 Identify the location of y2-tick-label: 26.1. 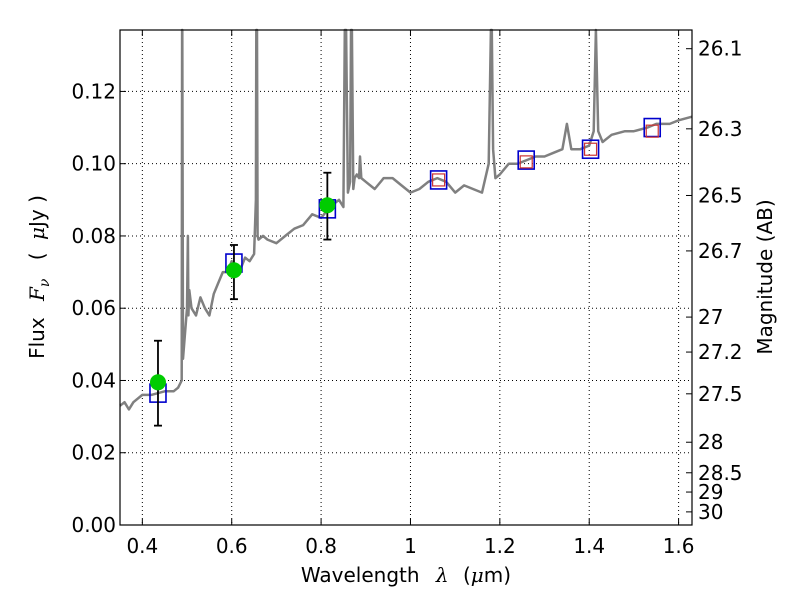
(720, 49).